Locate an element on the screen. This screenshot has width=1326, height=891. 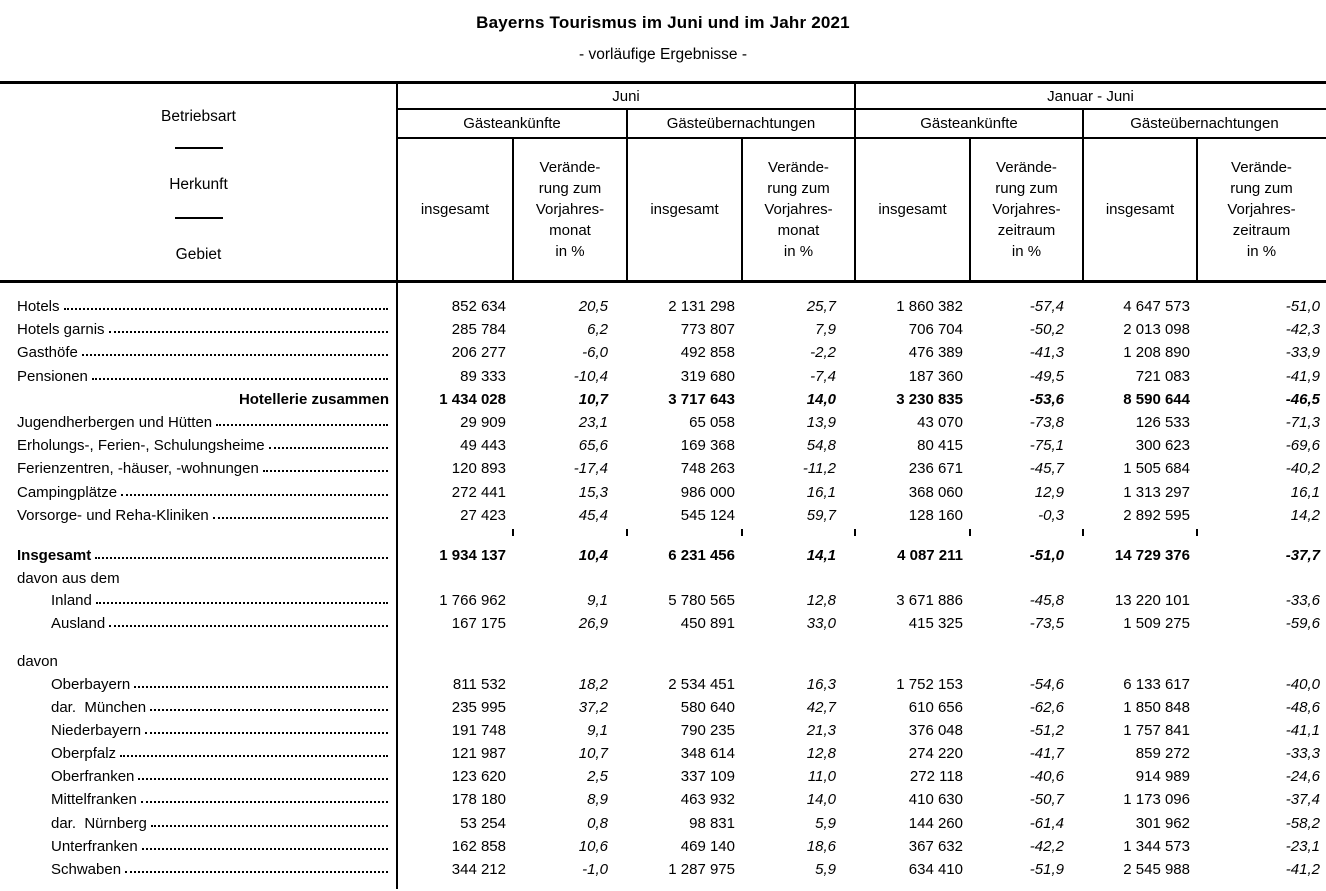
cell-total: 1 757 841 is located at coordinates (1156, 730).